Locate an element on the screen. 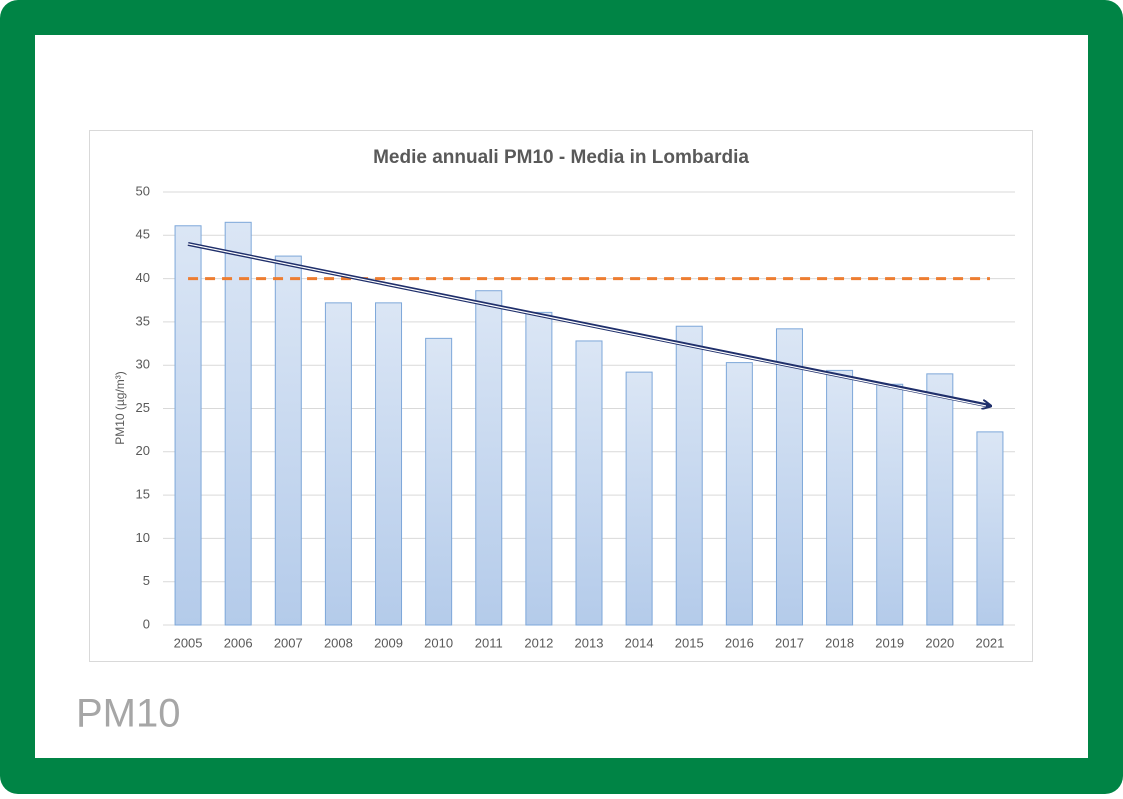 The height and width of the screenshot is (799, 1123). x-tick-label: 2020 is located at coordinates (939, 642).